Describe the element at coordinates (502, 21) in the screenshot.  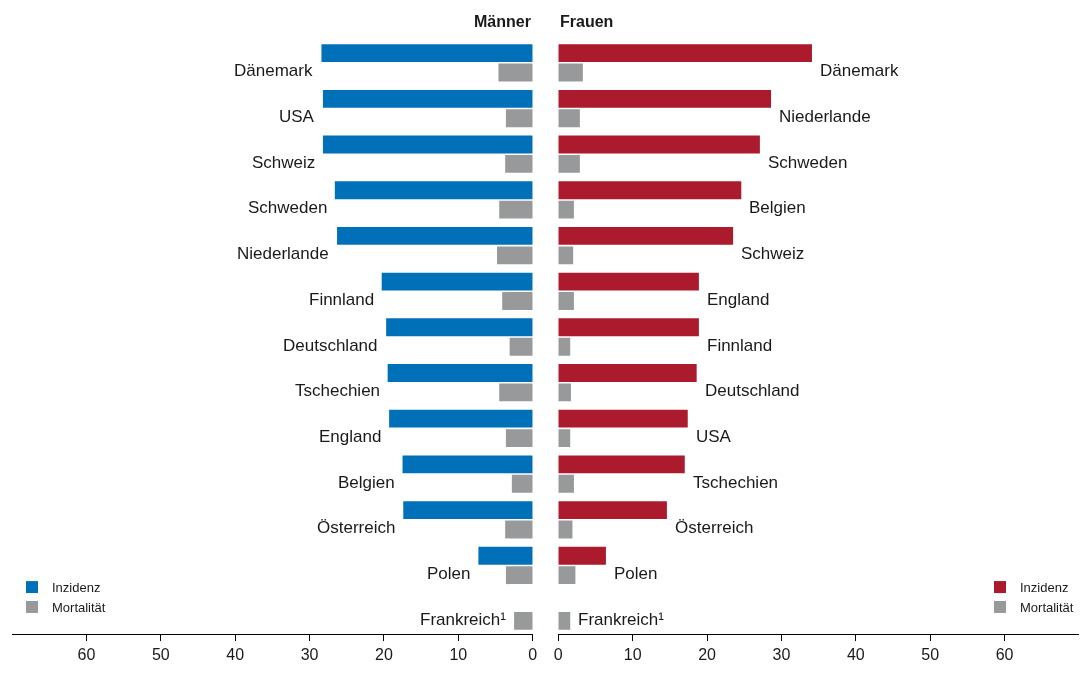
I see `chart-title: Männer` at that location.